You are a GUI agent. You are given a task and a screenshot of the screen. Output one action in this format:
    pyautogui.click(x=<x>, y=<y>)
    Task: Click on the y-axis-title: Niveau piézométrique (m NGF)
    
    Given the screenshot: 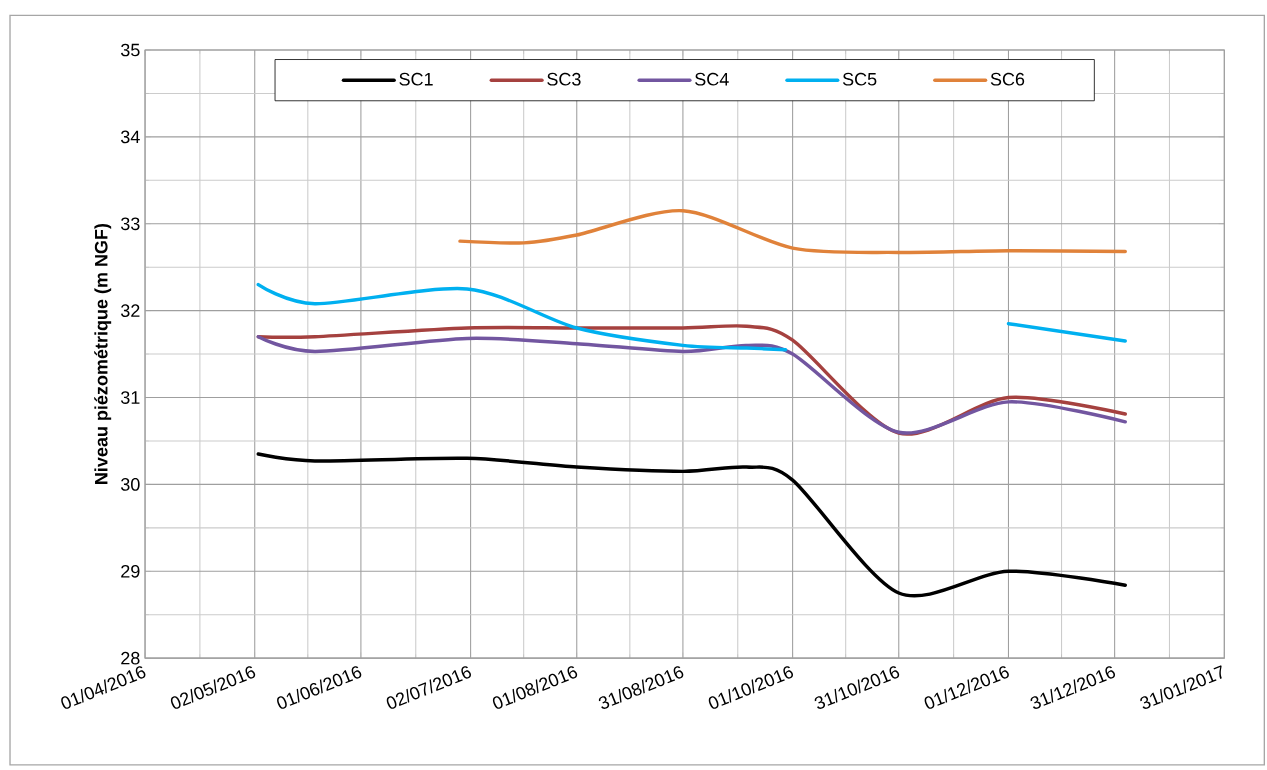 What is the action you would take?
    pyautogui.click(x=103, y=353)
    